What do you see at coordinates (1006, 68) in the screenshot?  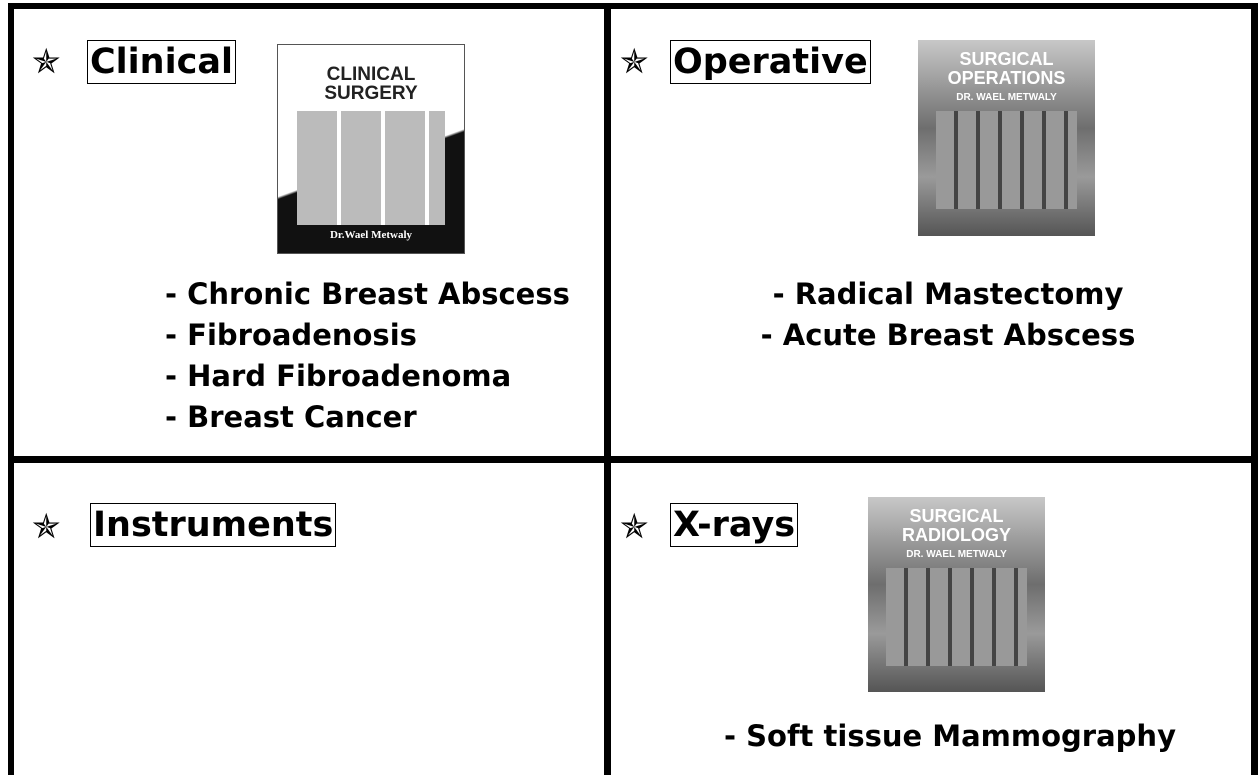 I see `cover-title: SURGICAL OPERATIONS` at bounding box center [1006, 68].